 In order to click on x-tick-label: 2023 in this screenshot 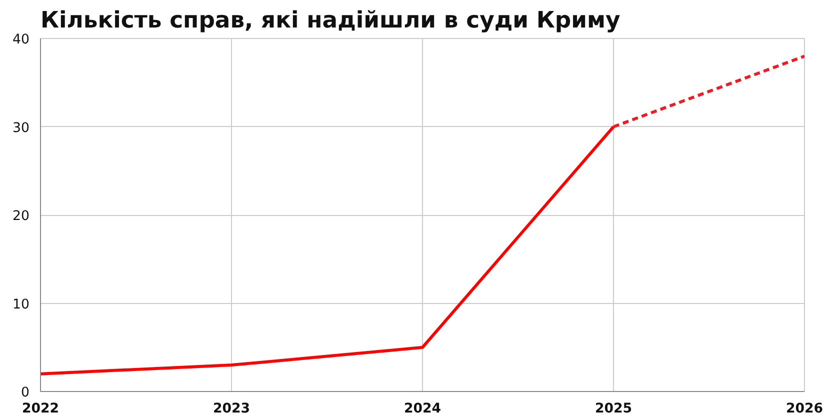, I will do `click(231, 408)`.